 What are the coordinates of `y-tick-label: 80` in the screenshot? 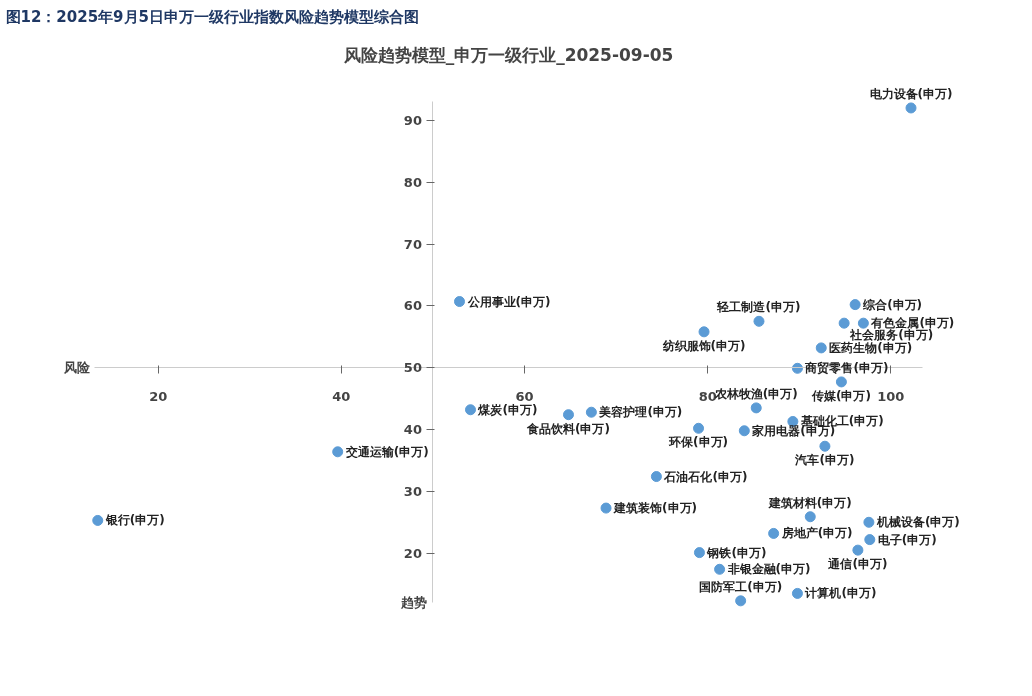 It's located at (412, 182).